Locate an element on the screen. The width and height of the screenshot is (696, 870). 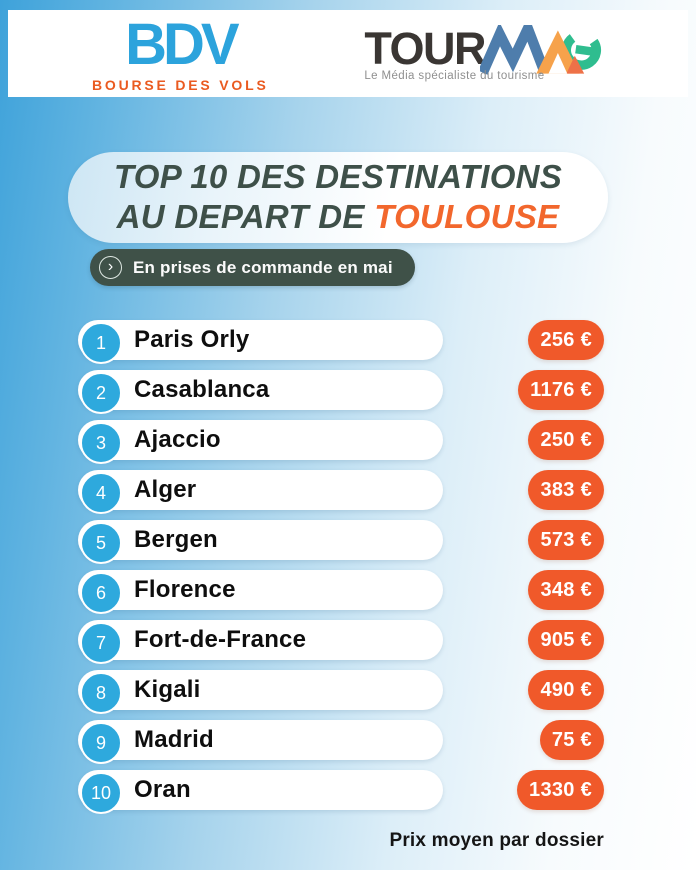
price-value: 348 € is located at coordinates (566, 589).